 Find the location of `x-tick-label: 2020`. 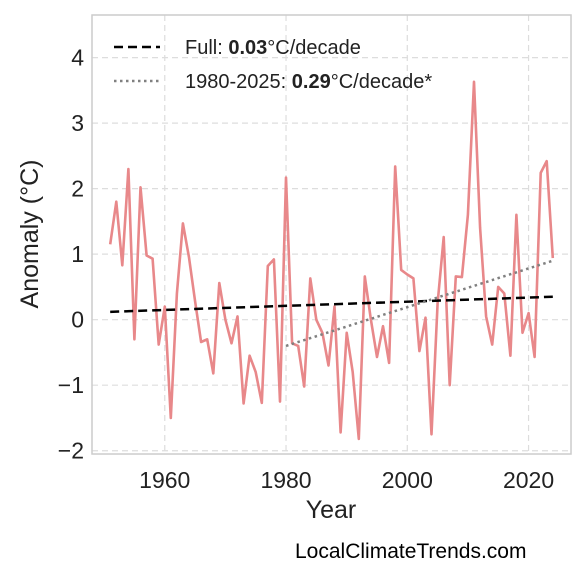

x-tick-label: 2020 is located at coordinates (528, 480).